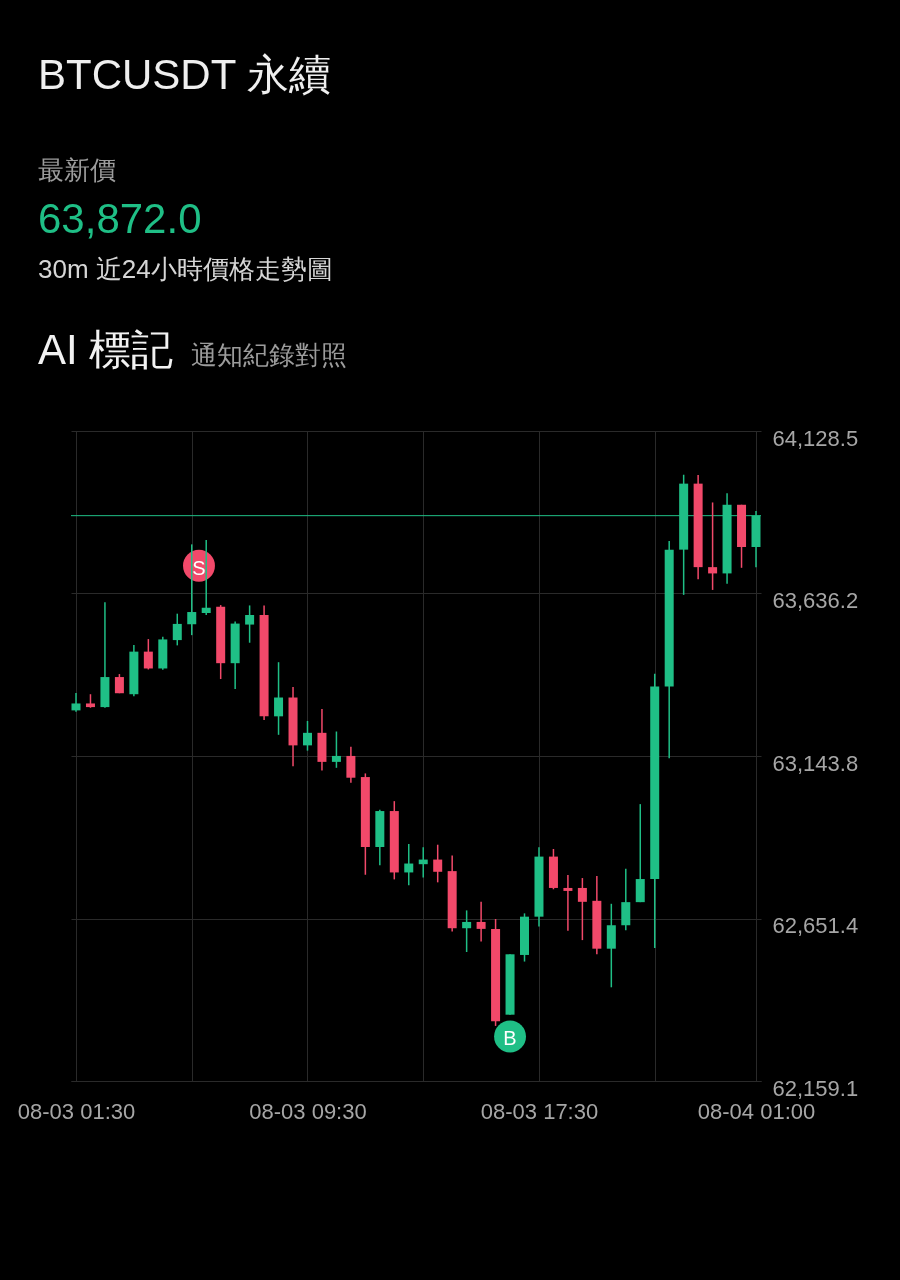 This screenshot has width=900, height=1280. What do you see at coordinates (815, 438) in the screenshot?
I see `y-tick-label: 64,128.5` at bounding box center [815, 438].